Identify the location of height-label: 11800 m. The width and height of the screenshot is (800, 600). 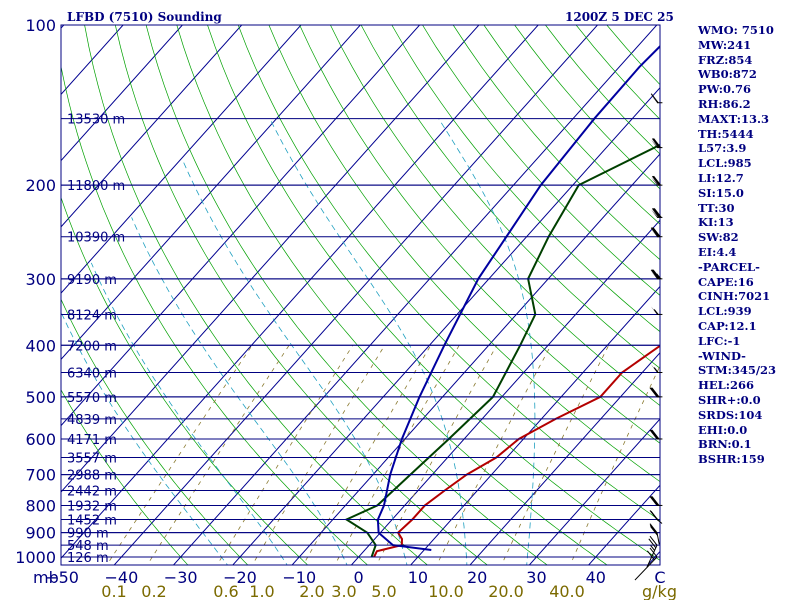
(96, 186).